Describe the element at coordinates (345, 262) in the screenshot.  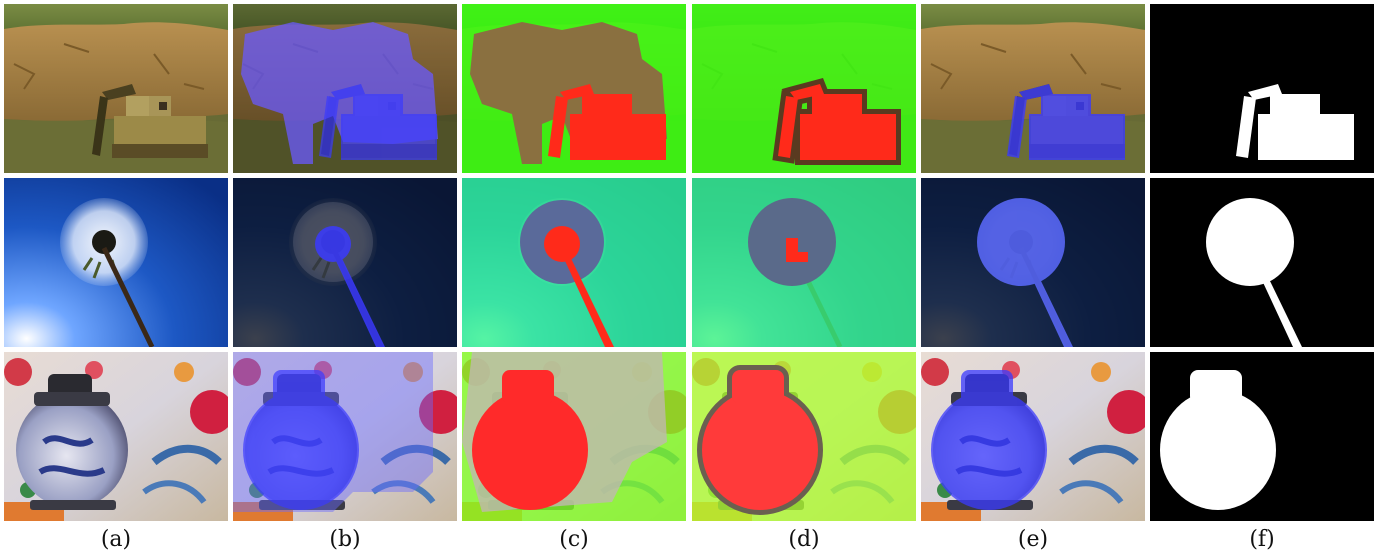
I see `row2-col-b-blue-overlay` at that location.